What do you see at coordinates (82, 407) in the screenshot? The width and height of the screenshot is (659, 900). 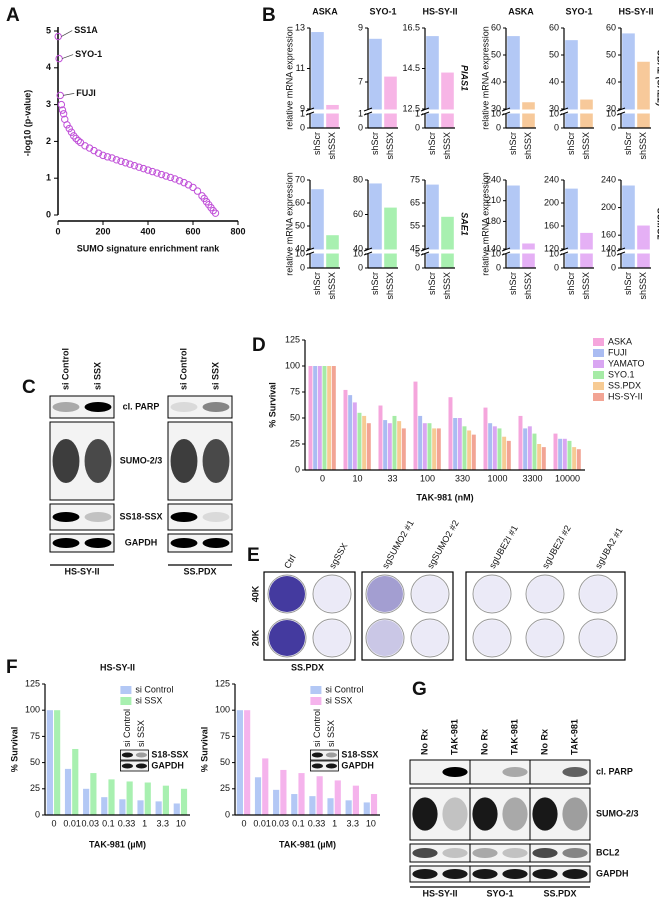 I see `blot-strip` at bounding box center [82, 407].